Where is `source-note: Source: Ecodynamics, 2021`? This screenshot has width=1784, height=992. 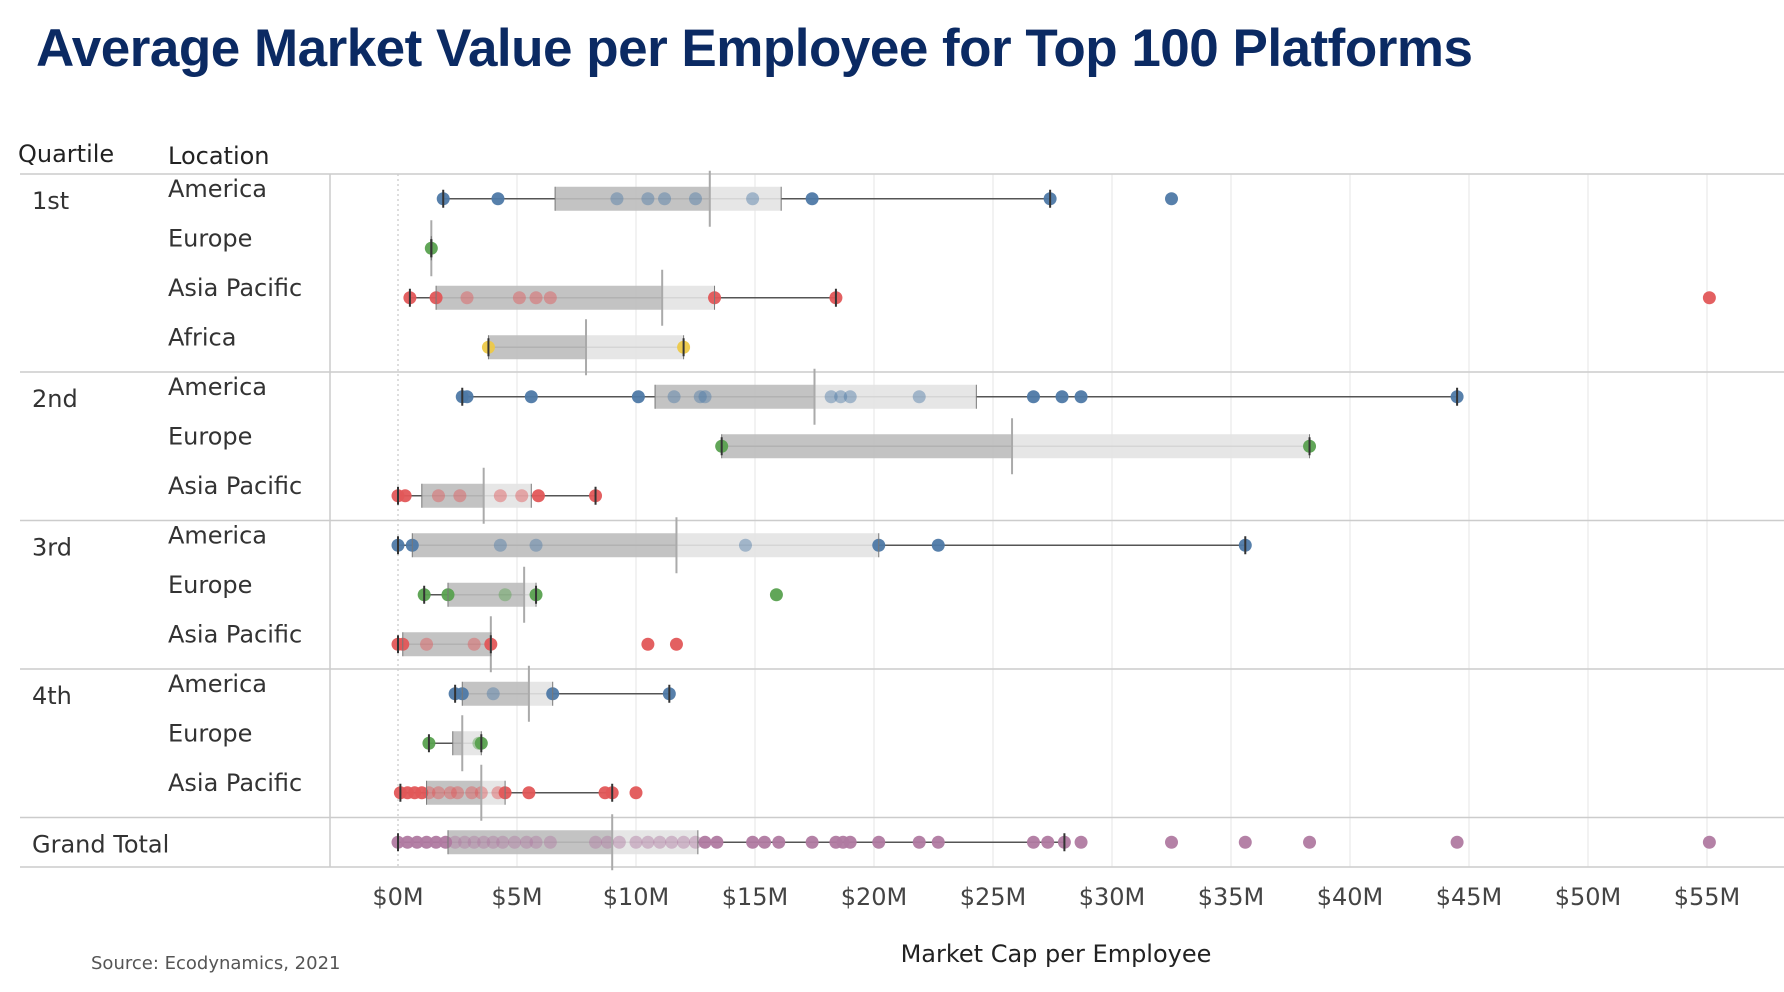
source-note: Source: Ecodynamics, 2021 is located at coordinates (216, 963).